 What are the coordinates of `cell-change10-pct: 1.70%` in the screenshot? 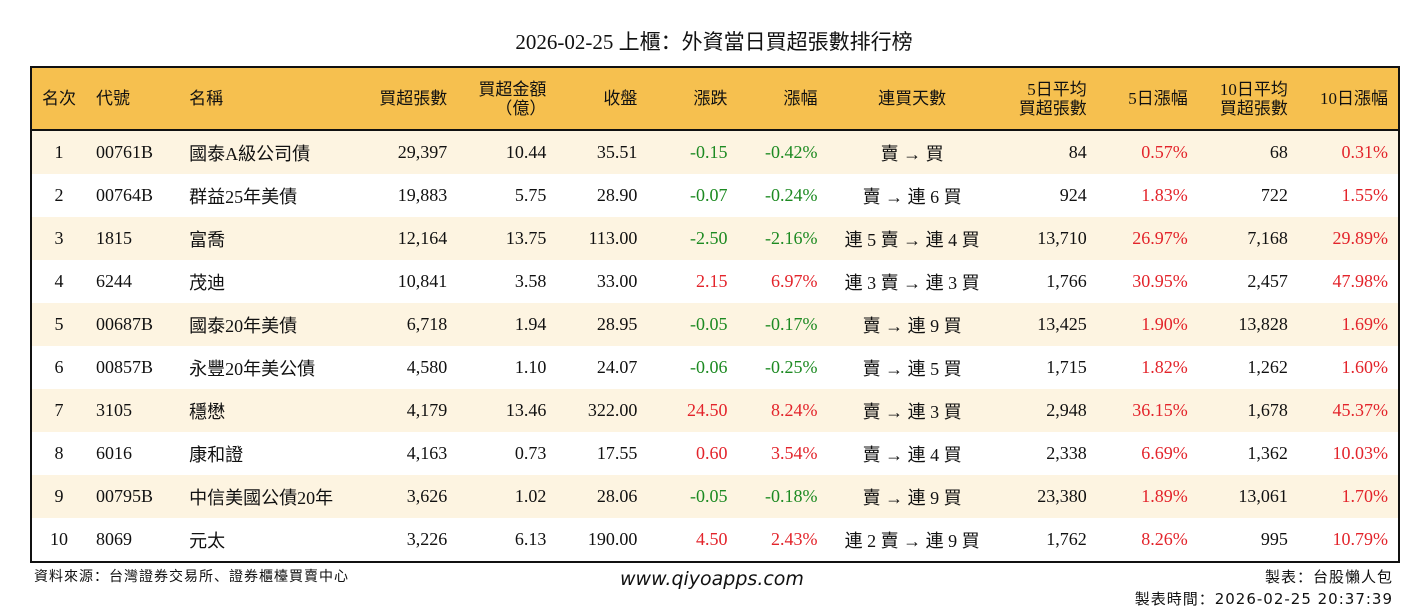 It's located at (1347, 496).